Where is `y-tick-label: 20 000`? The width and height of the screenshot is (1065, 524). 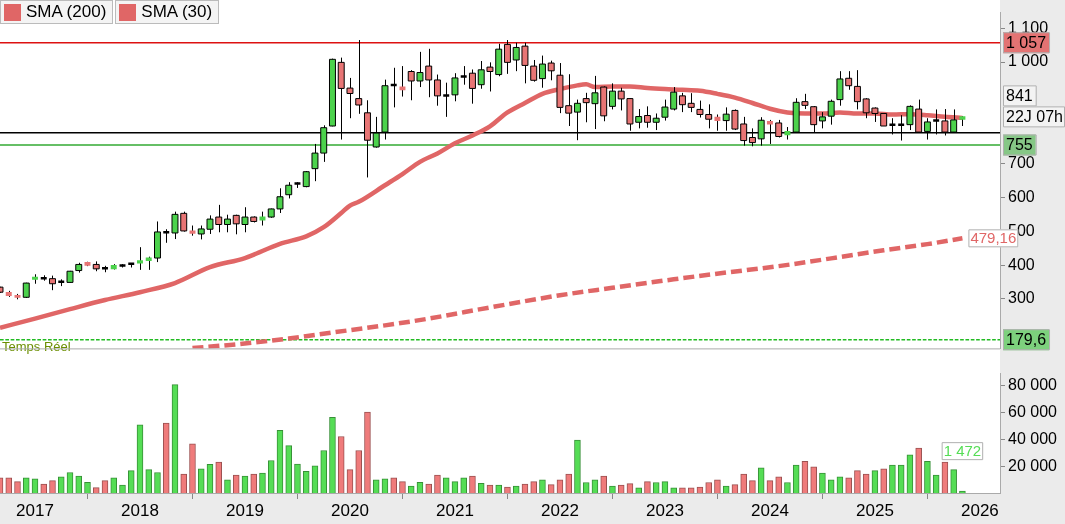 y-tick-label: 20 000 is located at coordinates (1033, 465).